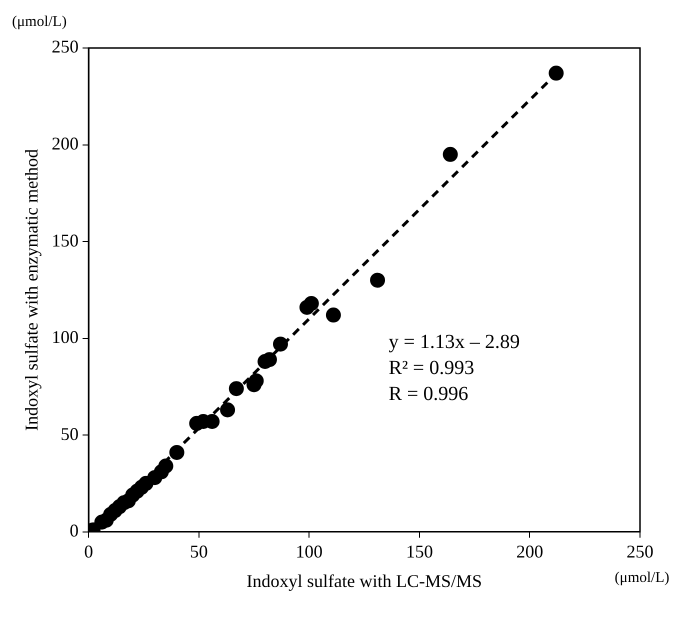  What do you see at coordinates (199, 551) in the screenshot?
I see `x-tick-label: 50` at bounding box center [199, 551].